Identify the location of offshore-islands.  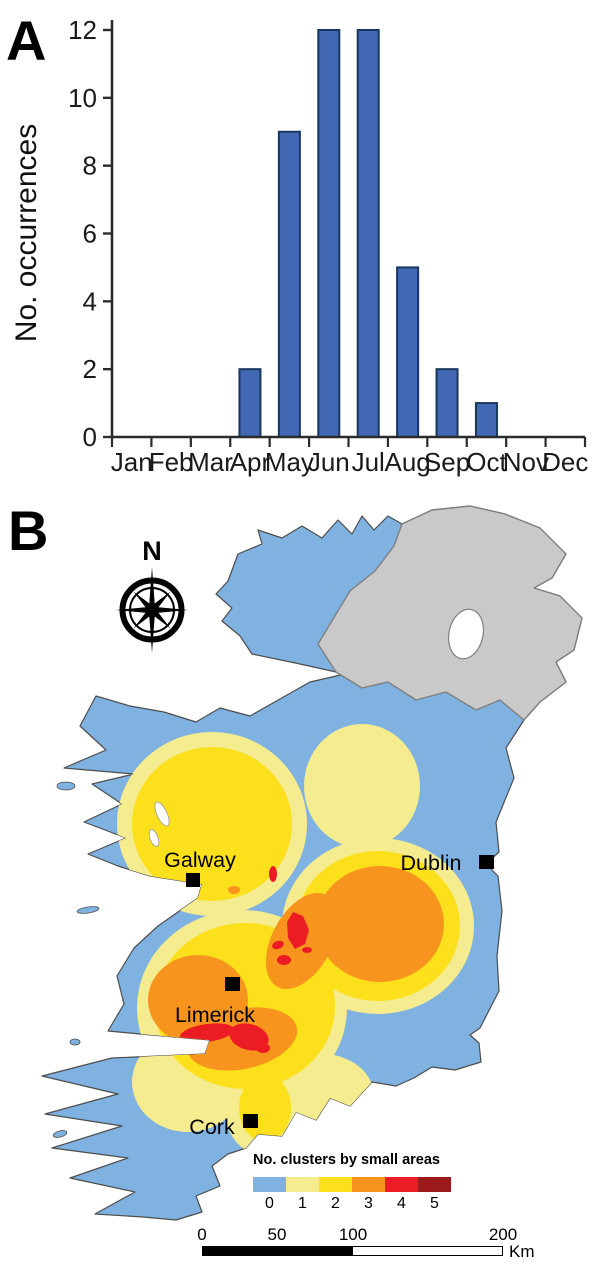
(76, 959).